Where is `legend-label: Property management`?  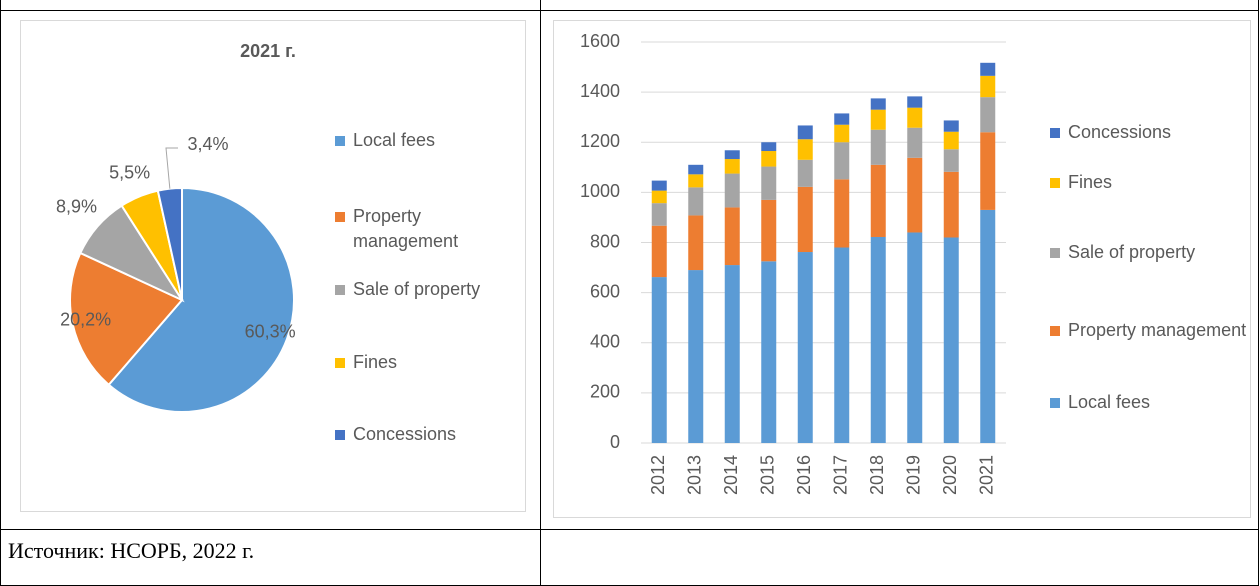
legend-label: Property management is located at coordinates (406, 228).